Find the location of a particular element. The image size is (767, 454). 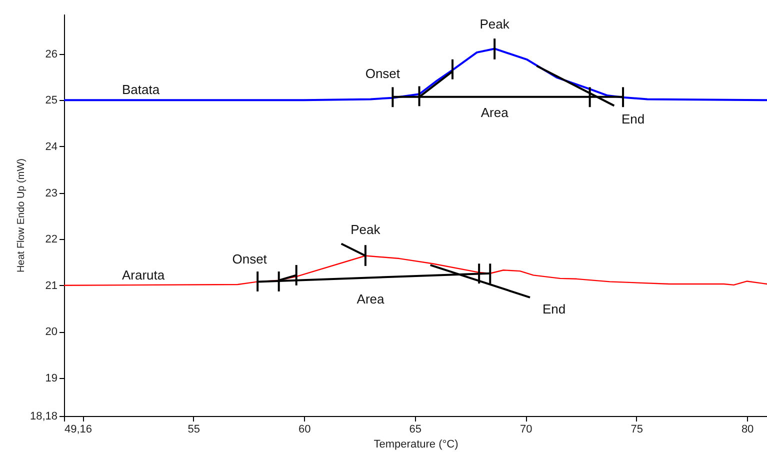

x-tick-label: 49,16 is located at coordinates (78, 430).